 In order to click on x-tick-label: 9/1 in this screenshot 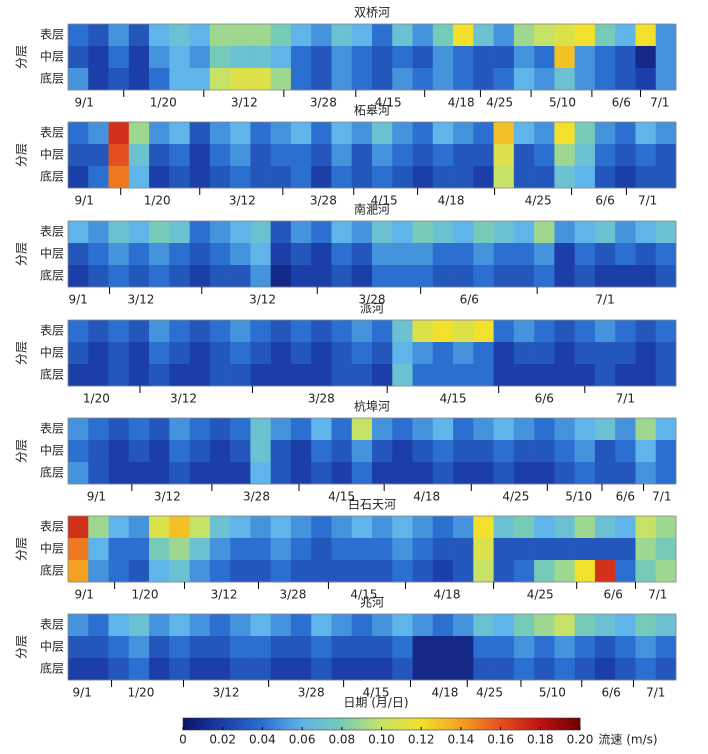, I will do `click(77, 300)`.